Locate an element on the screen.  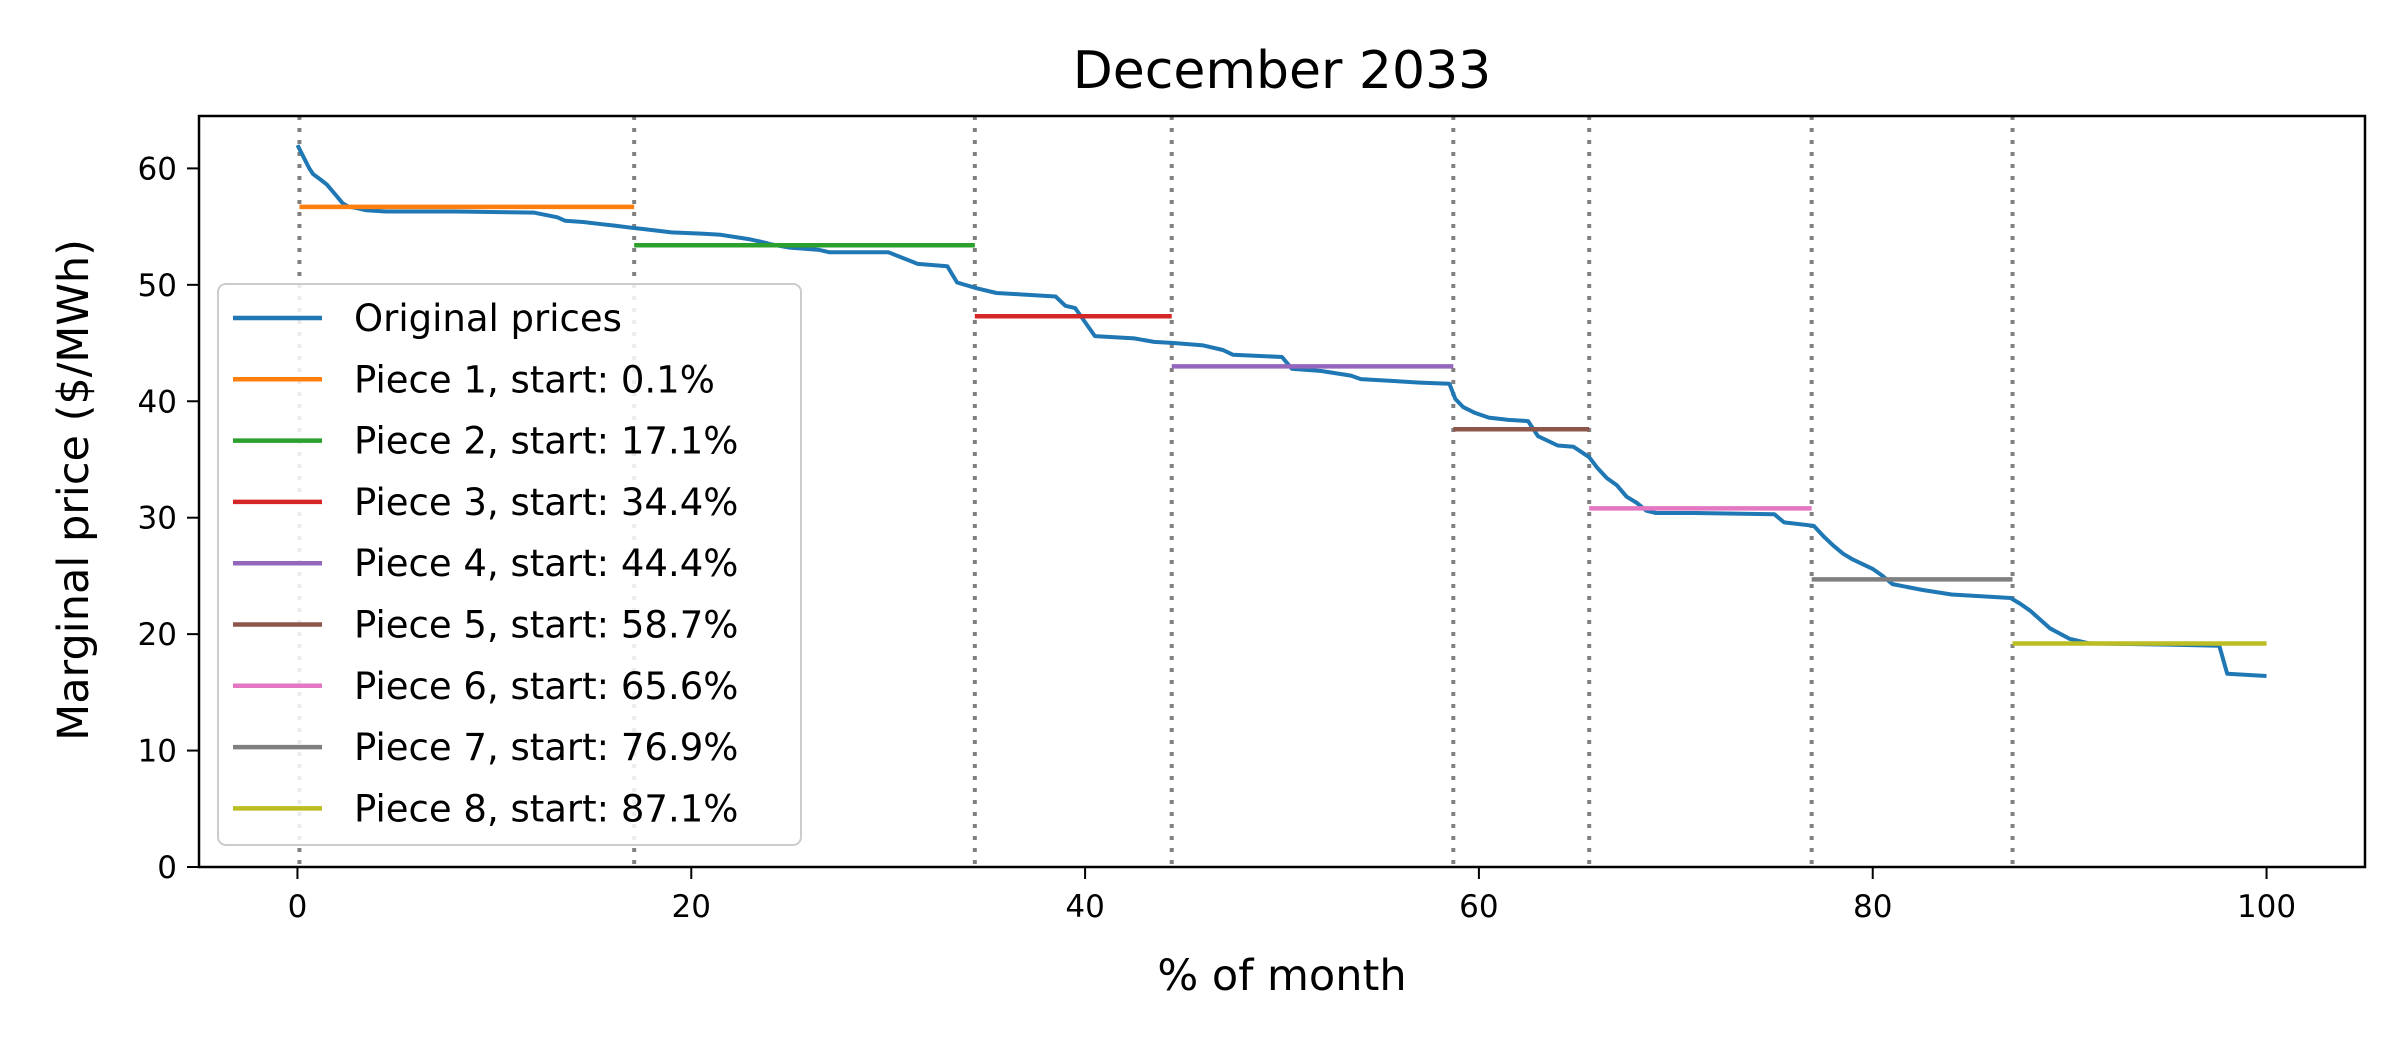
legend-label-5: Piece 5, start: 58.7% is located at coordinates (546, 625).